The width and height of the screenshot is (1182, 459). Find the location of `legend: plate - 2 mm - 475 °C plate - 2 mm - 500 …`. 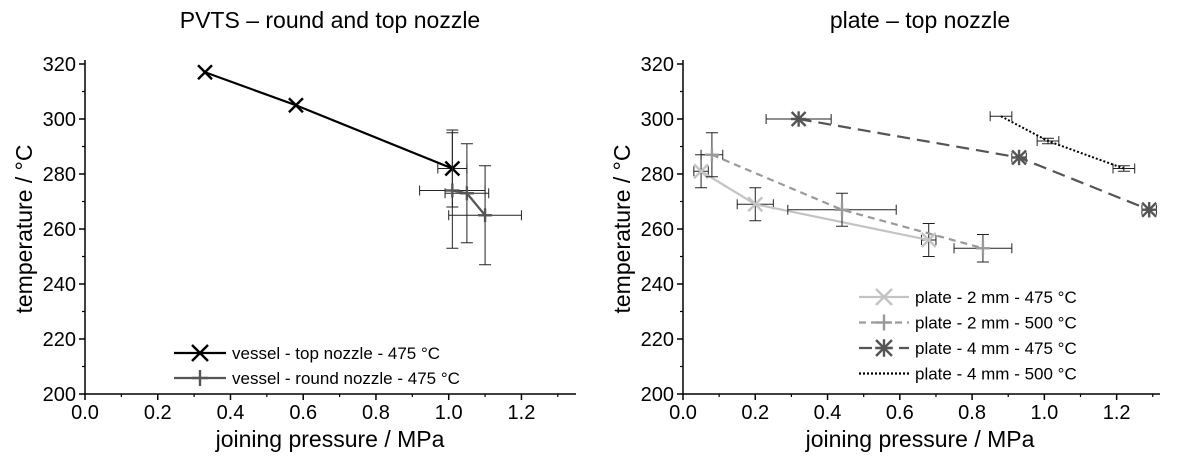

legend: plate - 2 mm - 475 °C plate - 2 mm - 500 … is located at coordinates (968, 336).